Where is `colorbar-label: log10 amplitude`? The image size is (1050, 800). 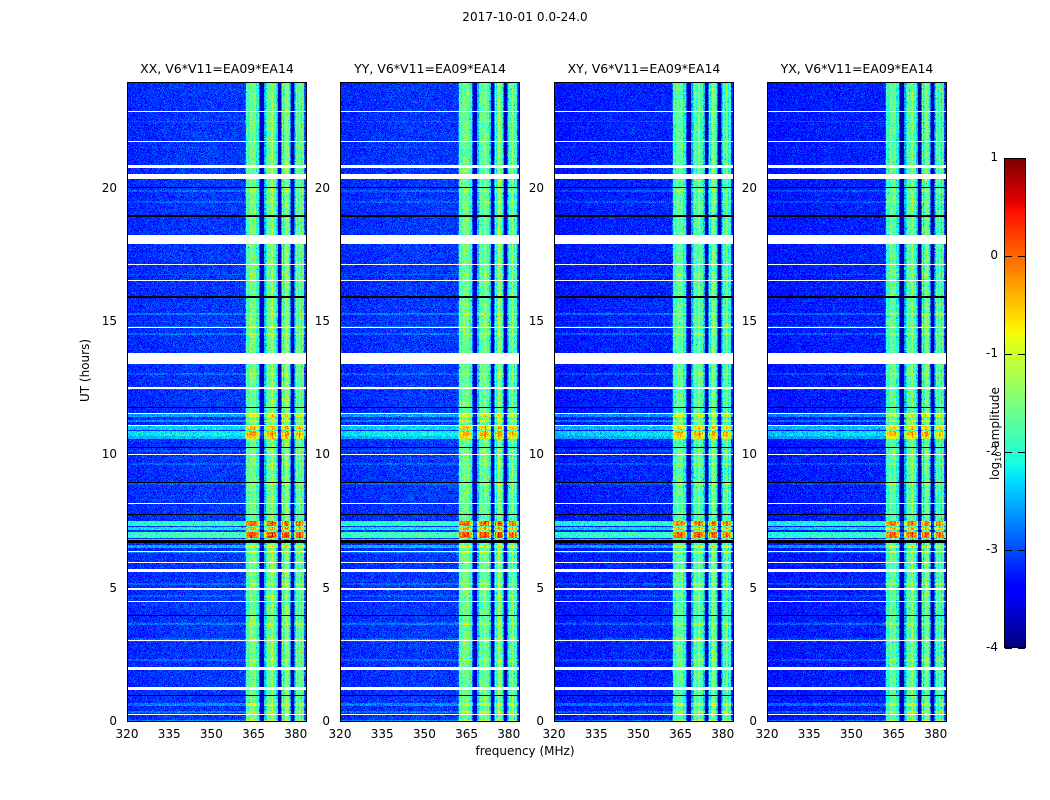 colorbar-label: log10 amplitude is located at coordinates (995, 433).